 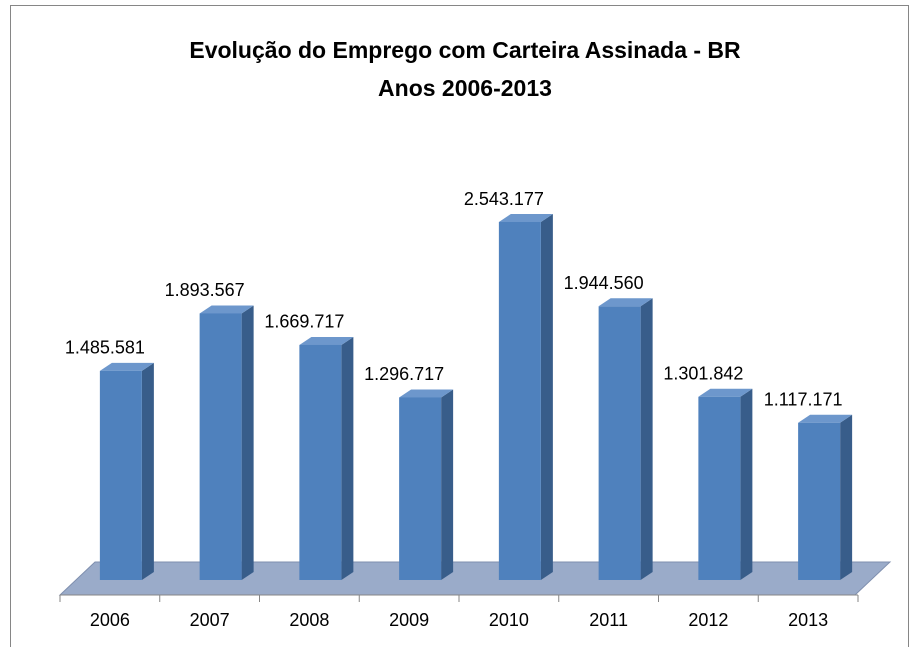 I want to click on x-tick-label: 2011, so click(x=608, y=620).